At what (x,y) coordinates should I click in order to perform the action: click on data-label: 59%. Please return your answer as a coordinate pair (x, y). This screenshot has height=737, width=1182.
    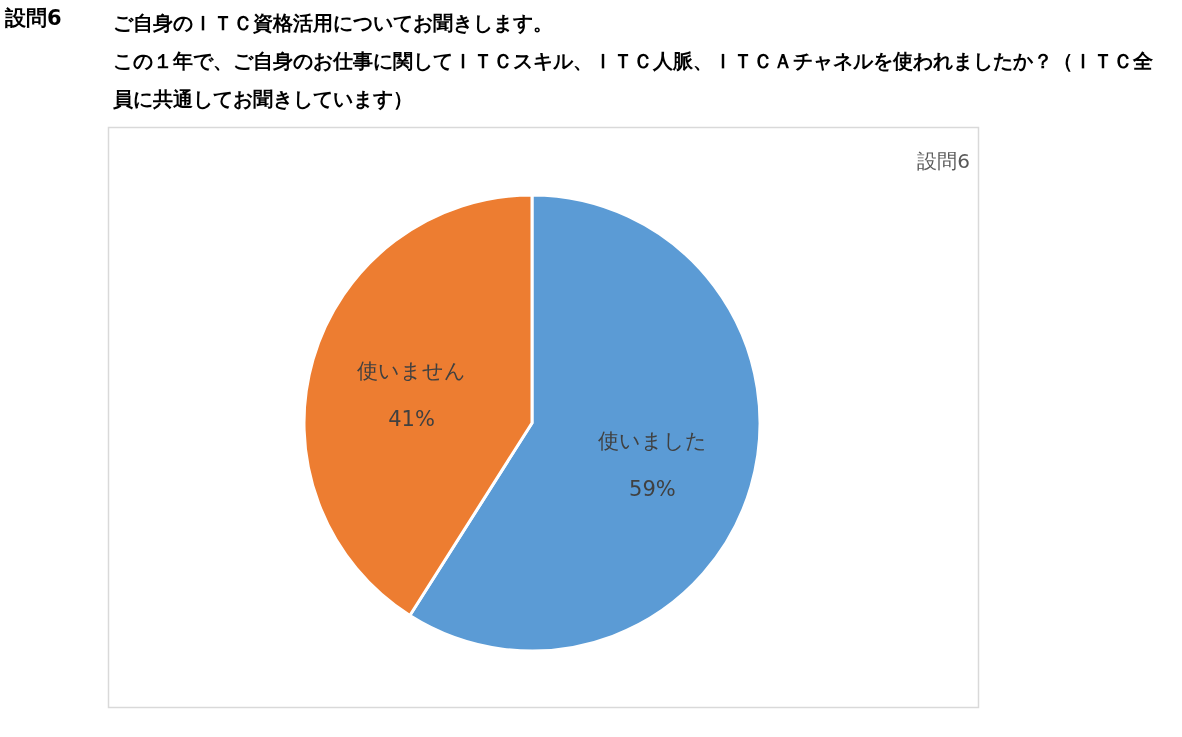
    Looking at the image, I should click on (652, 488).